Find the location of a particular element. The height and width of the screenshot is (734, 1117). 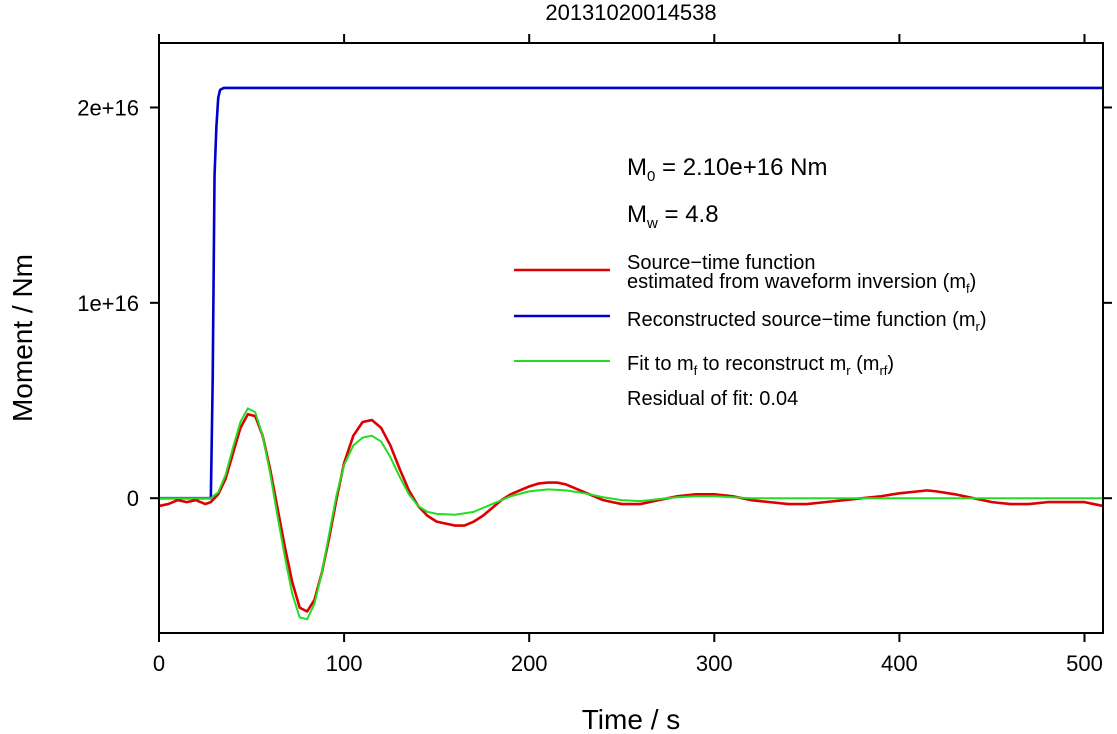

legend-green-post: ) is located at coordinates (890, 364).